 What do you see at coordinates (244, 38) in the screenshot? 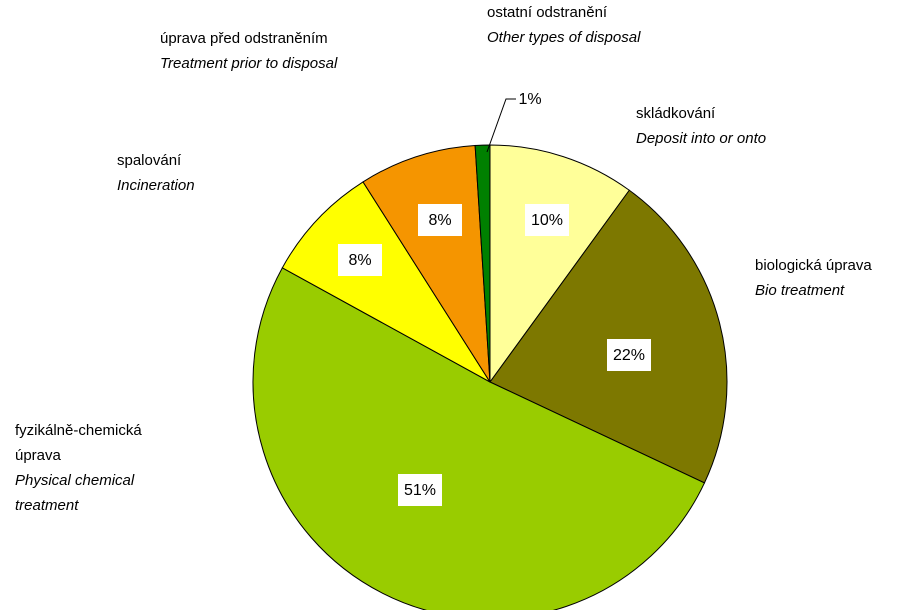
I see `category-label-cz: úprava před odstraněním` at bounding box center [244, 38].